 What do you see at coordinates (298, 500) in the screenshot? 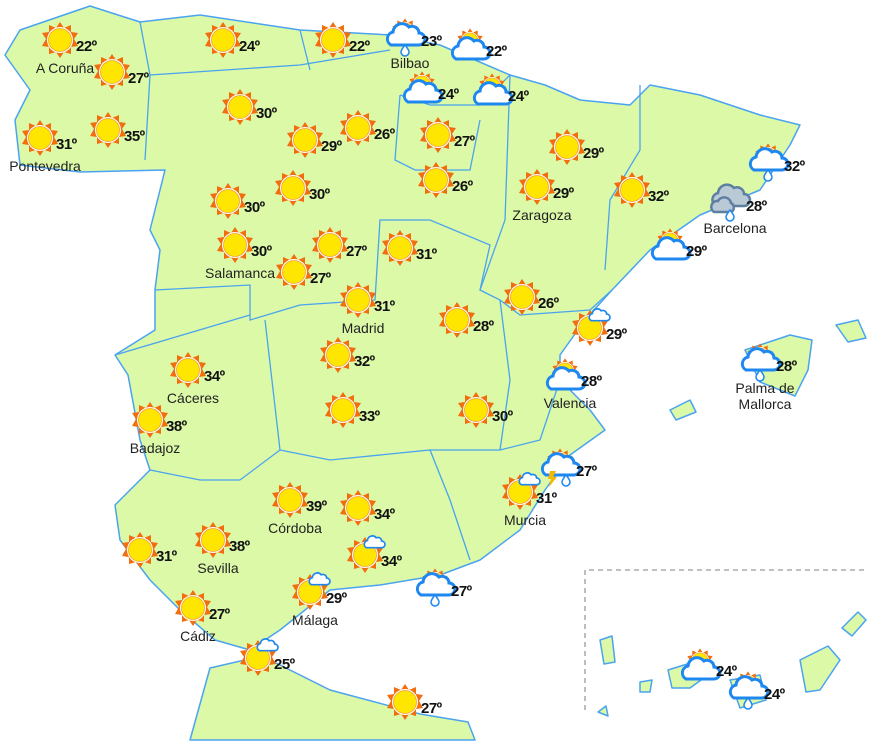
I see `forecast-marker: 39º` at bounding box center [298, 500].